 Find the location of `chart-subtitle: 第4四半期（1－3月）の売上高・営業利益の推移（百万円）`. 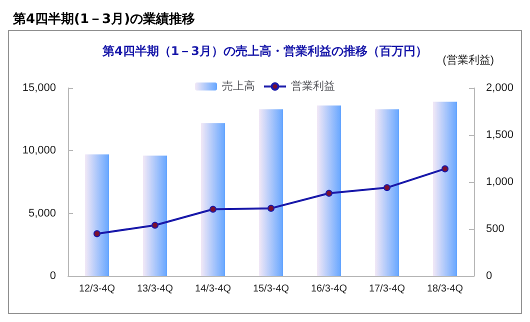

chart-subtitle: 第4四半期（1－3月）の売上高・営業利益の推移（百万円） is located at coordinates (264, 51).